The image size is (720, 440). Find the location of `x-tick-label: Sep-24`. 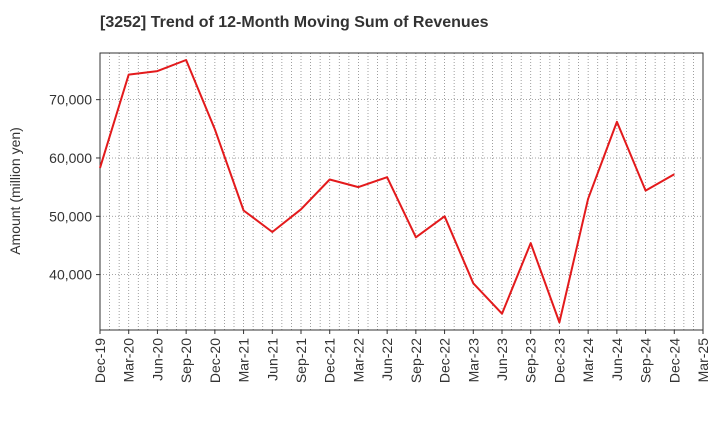

x-tick-label: Sep-24 is located at coordinates (646, 360).